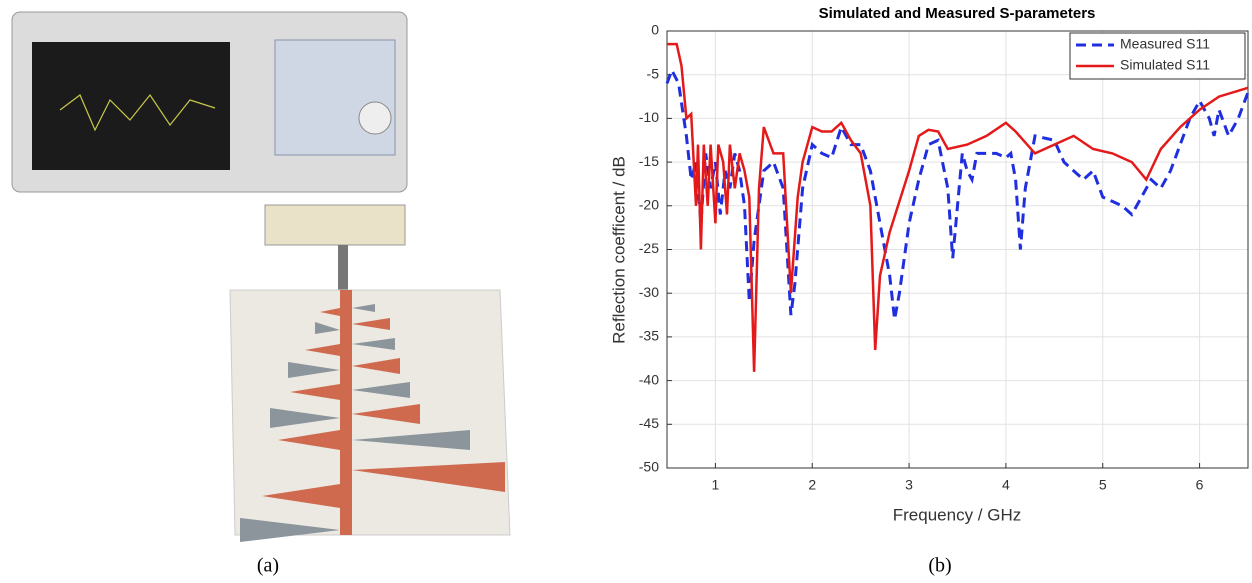 The height and width of the screenshot is (583, 1252). I want to click on y-tick-label: -20, so click(649, 205).